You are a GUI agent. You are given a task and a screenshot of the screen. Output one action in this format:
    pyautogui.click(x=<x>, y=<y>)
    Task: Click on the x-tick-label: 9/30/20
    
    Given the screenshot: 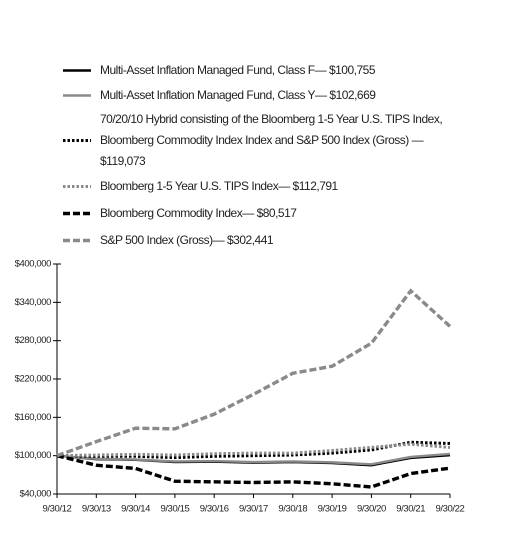 What is the action you would take?
    pyautogui.click(x=371, y=509)
    